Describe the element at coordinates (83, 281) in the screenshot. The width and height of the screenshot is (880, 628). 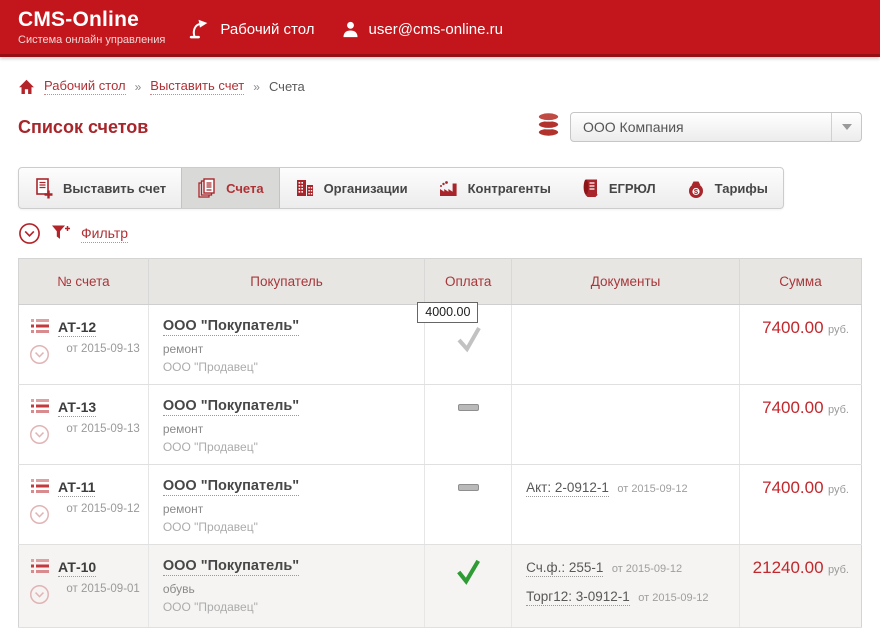
I see `col-header-number: № счета` at that location.